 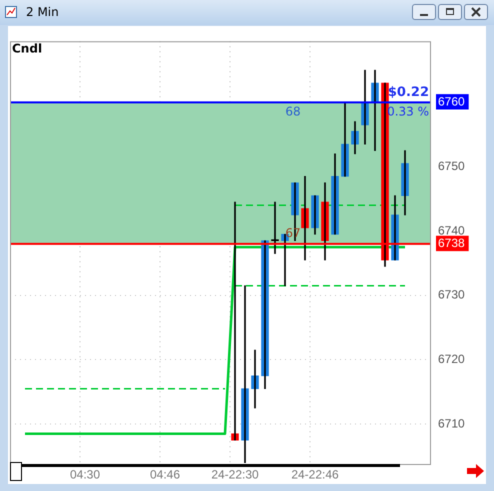 I want to click on y-tick-label: 6750, so click(x=452, y=166).